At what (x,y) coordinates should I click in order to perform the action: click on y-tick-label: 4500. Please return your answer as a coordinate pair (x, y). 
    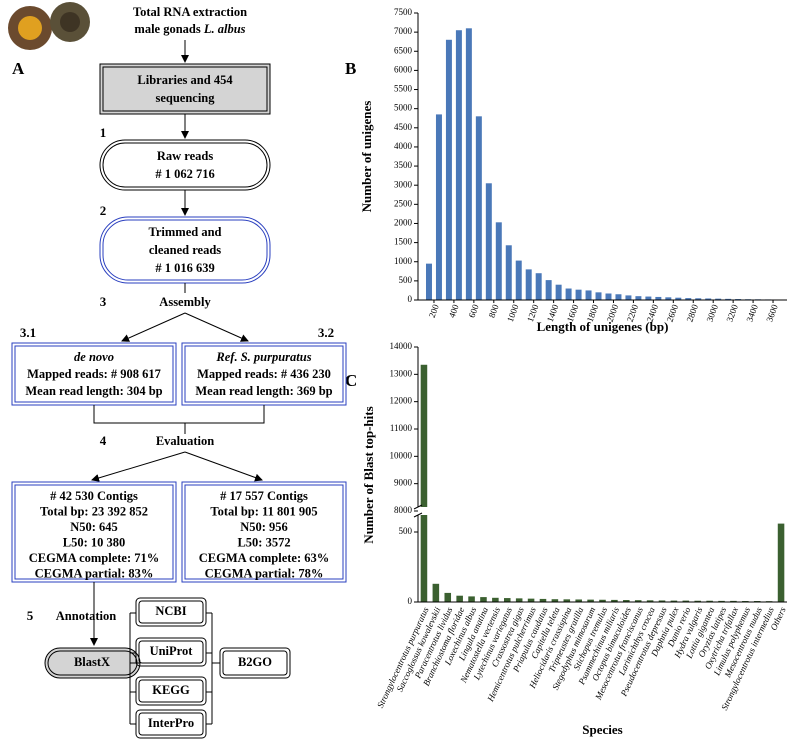
    Looking at the image, I should click on (403, 127).